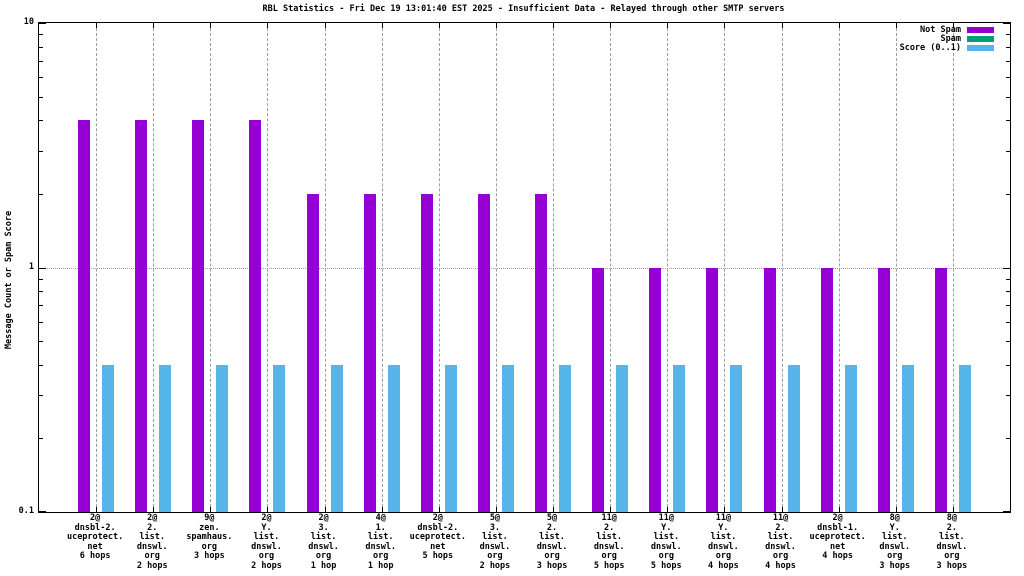 Image resolution: width=1024 pixels, height=576 pixels. I want to click on x-category-label: 5@ 3. list. dnswl. org 2 hops, so click(495, 542).